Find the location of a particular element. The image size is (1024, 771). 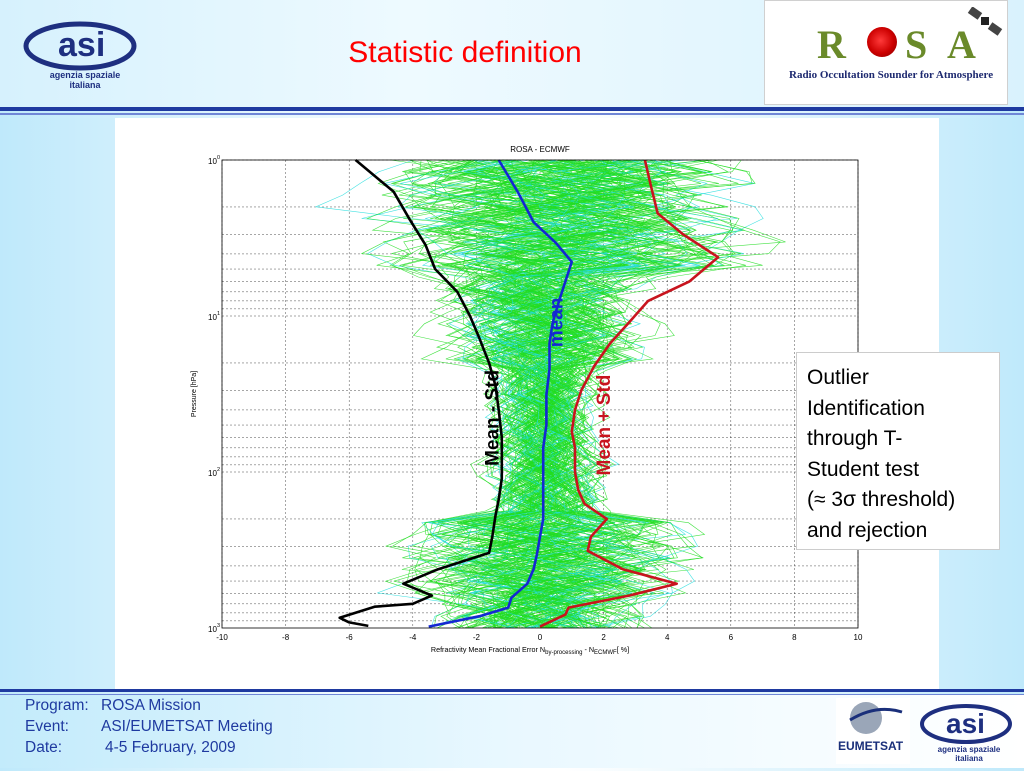

y-tick-exponent: 0 is located at coordinates (218, 158).